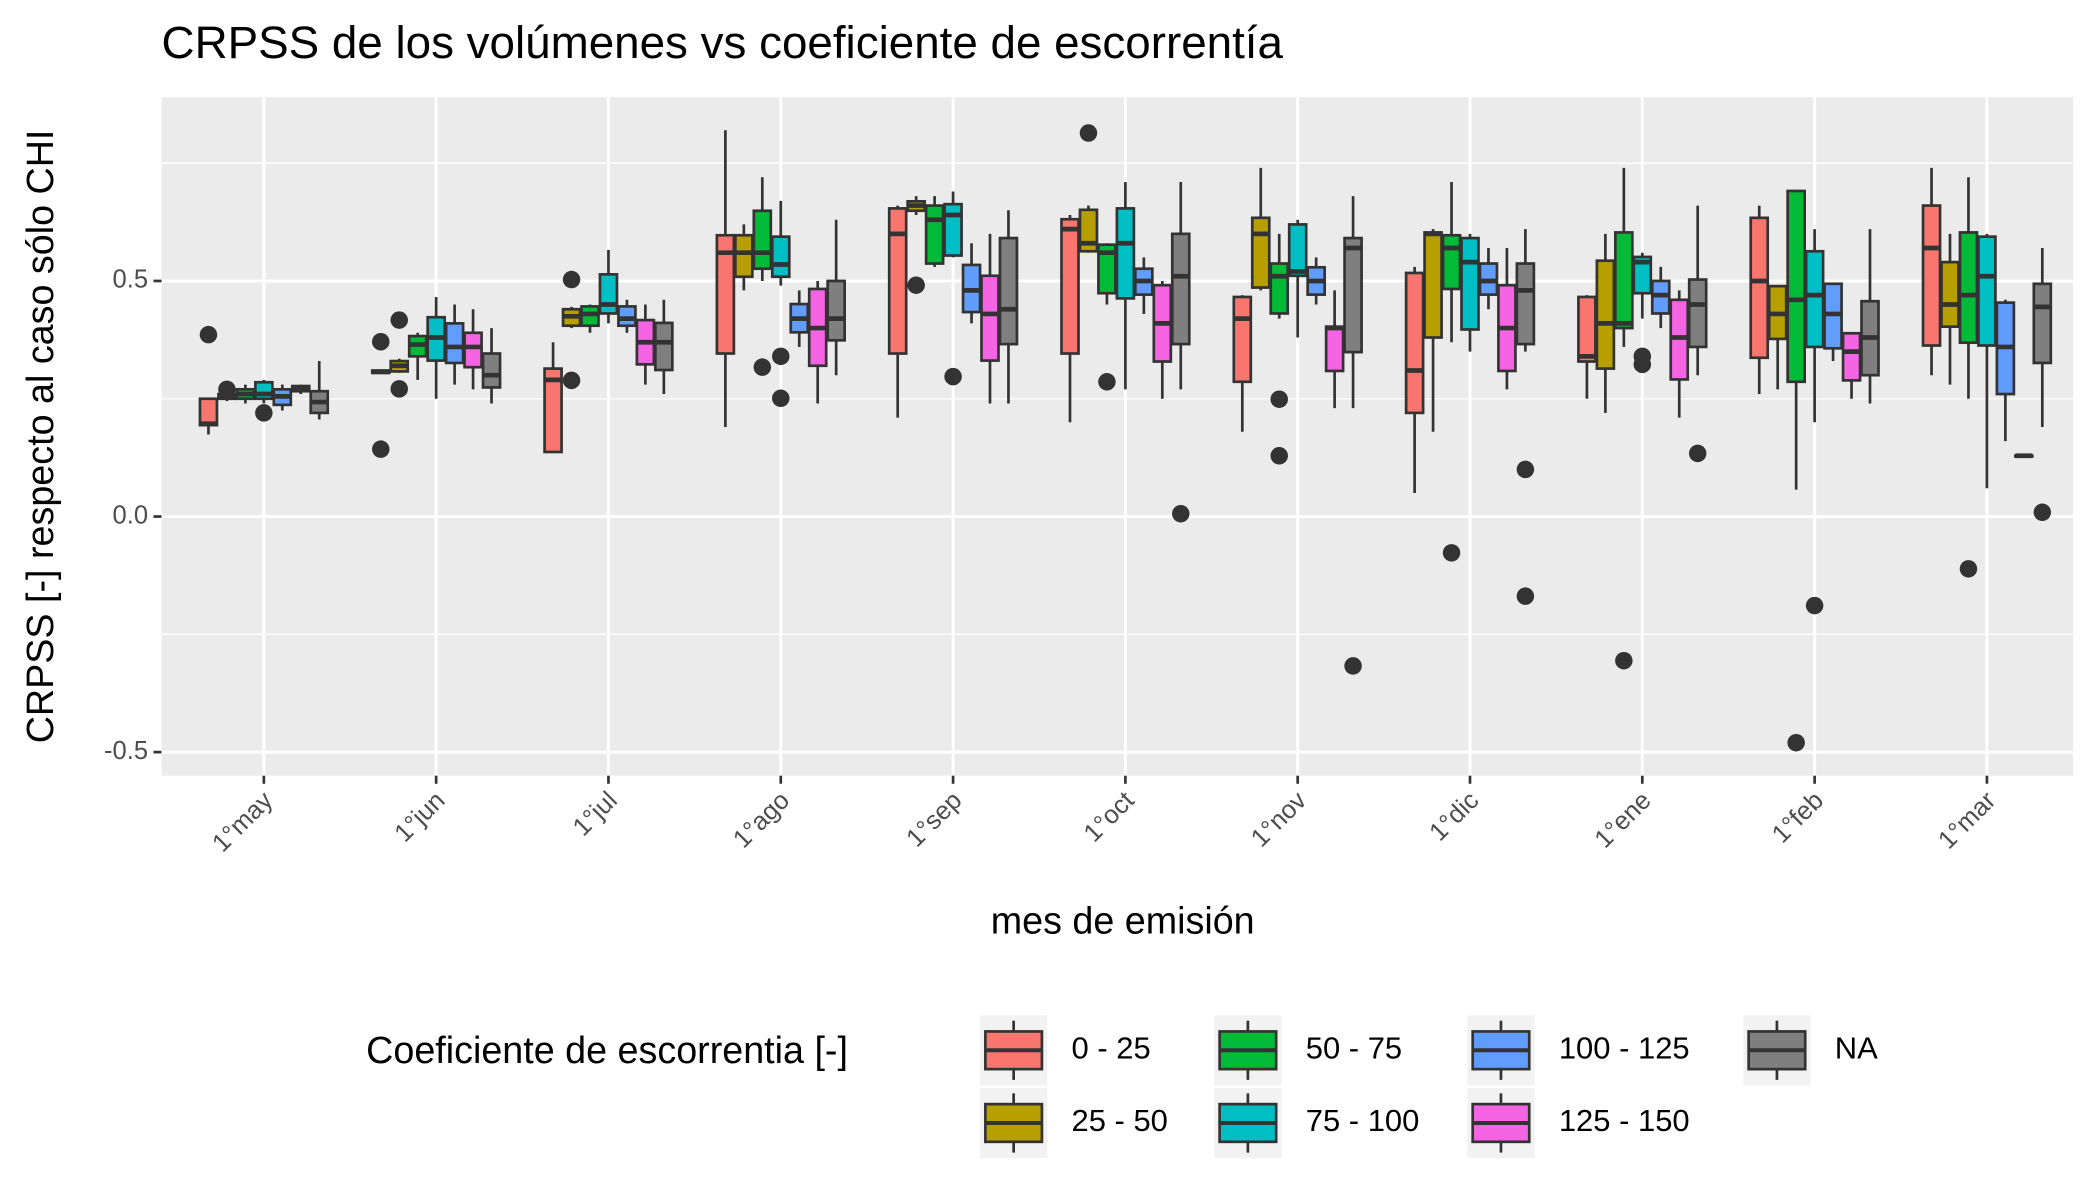  What do you see at coordinates (1967, 820) in the screenshot?
I see `x-tick-label: 1°mar` at bounding box center [1967, 820].